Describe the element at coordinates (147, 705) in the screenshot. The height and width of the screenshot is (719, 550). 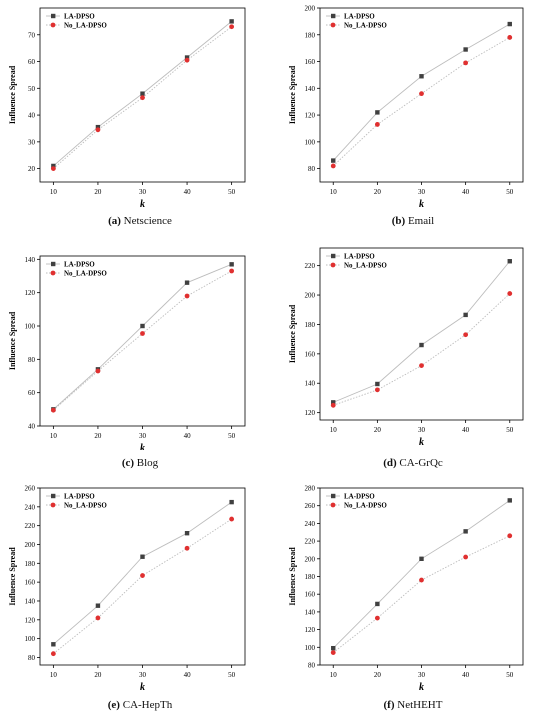
I see `caption-name: CA-HepTh` at that location.